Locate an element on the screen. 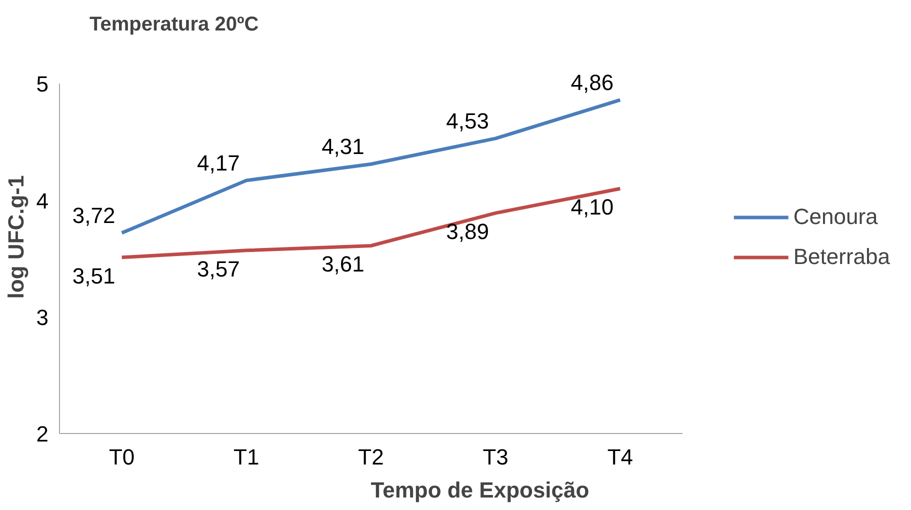 The width and height of the screenshot is (911, 510). data-label: 3,51 is located at coordinates (94, 275).